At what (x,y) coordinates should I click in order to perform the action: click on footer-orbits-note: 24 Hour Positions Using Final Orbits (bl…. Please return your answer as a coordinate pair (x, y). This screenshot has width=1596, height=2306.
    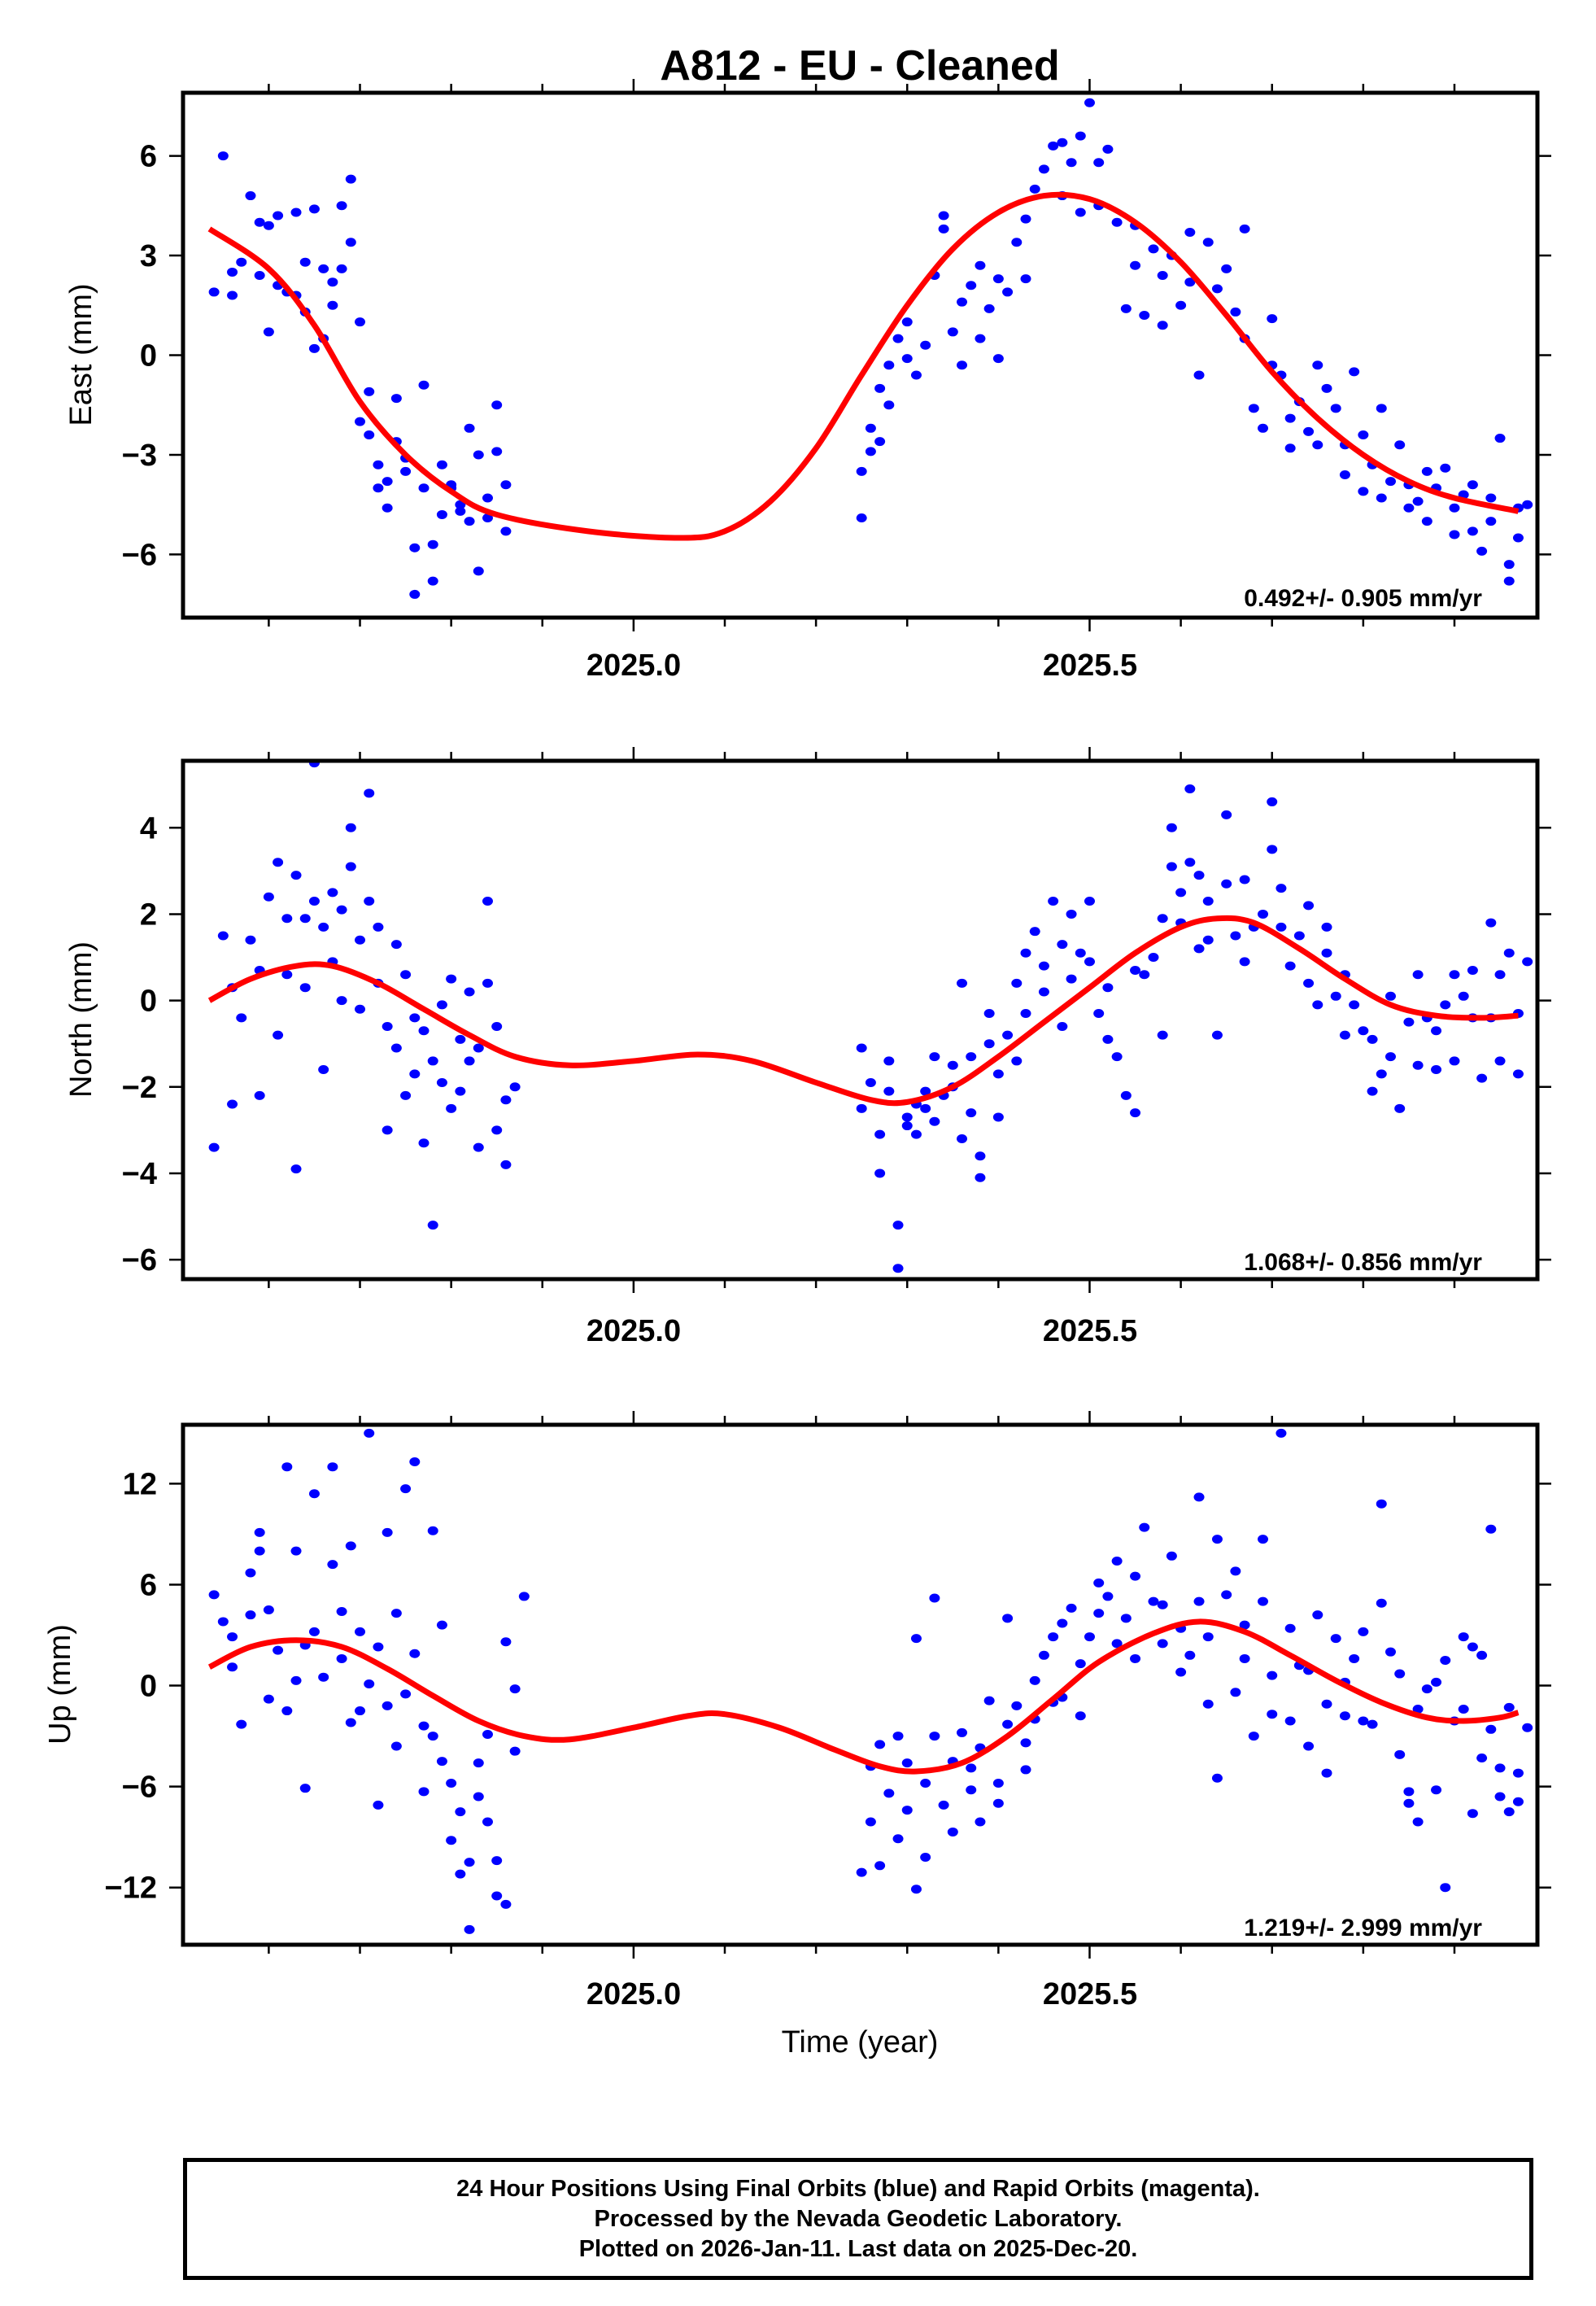
    Looking at the image, I should click on (858, 2188).